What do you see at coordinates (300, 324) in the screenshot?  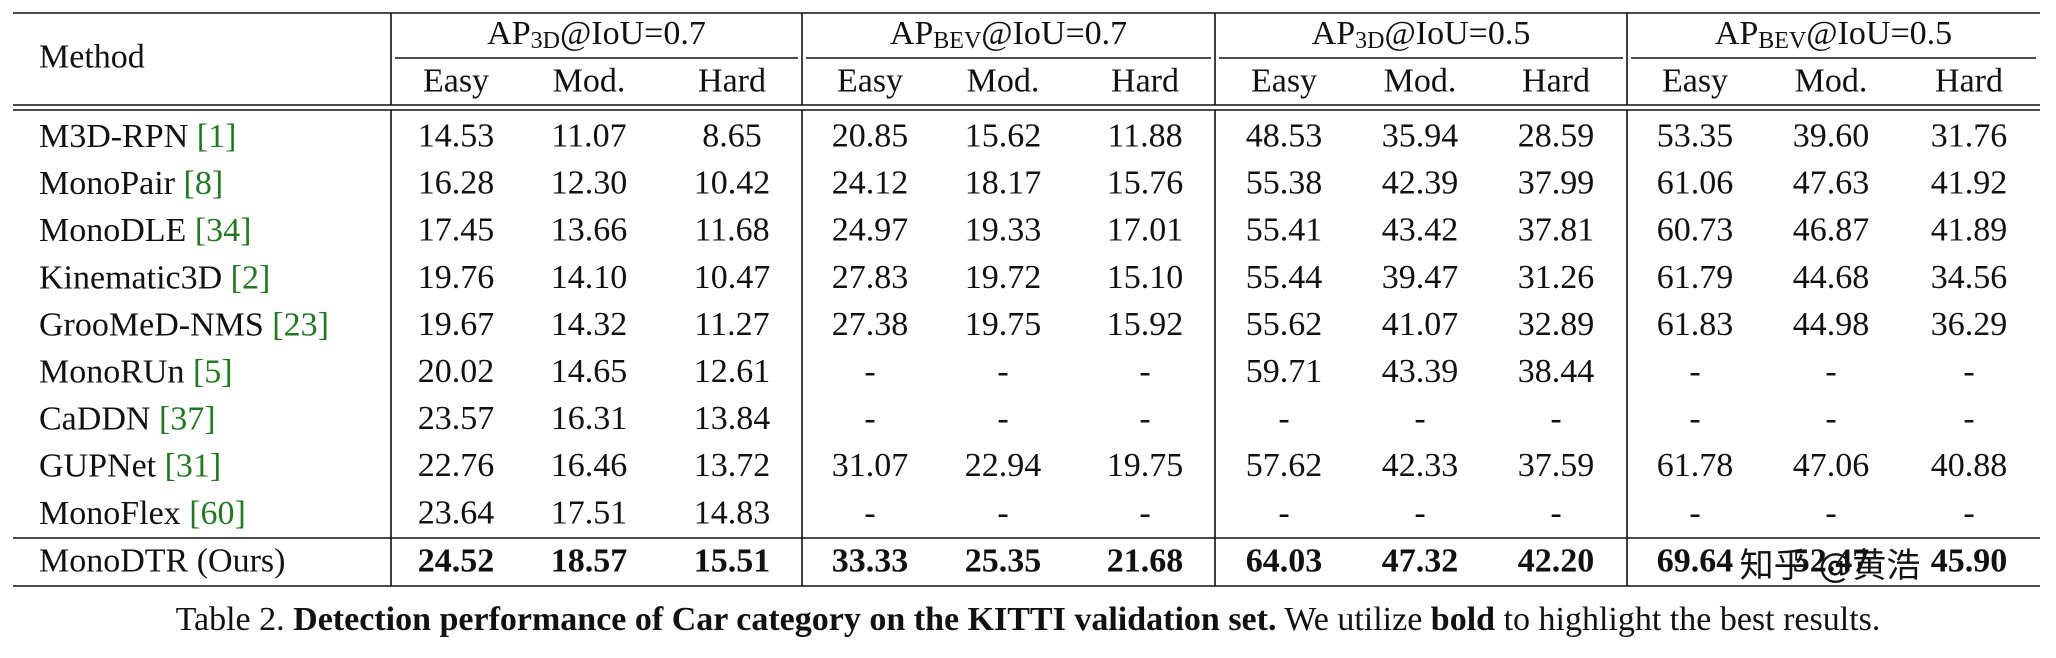 I see `citation: [23]` at bounding box center [300, 324].